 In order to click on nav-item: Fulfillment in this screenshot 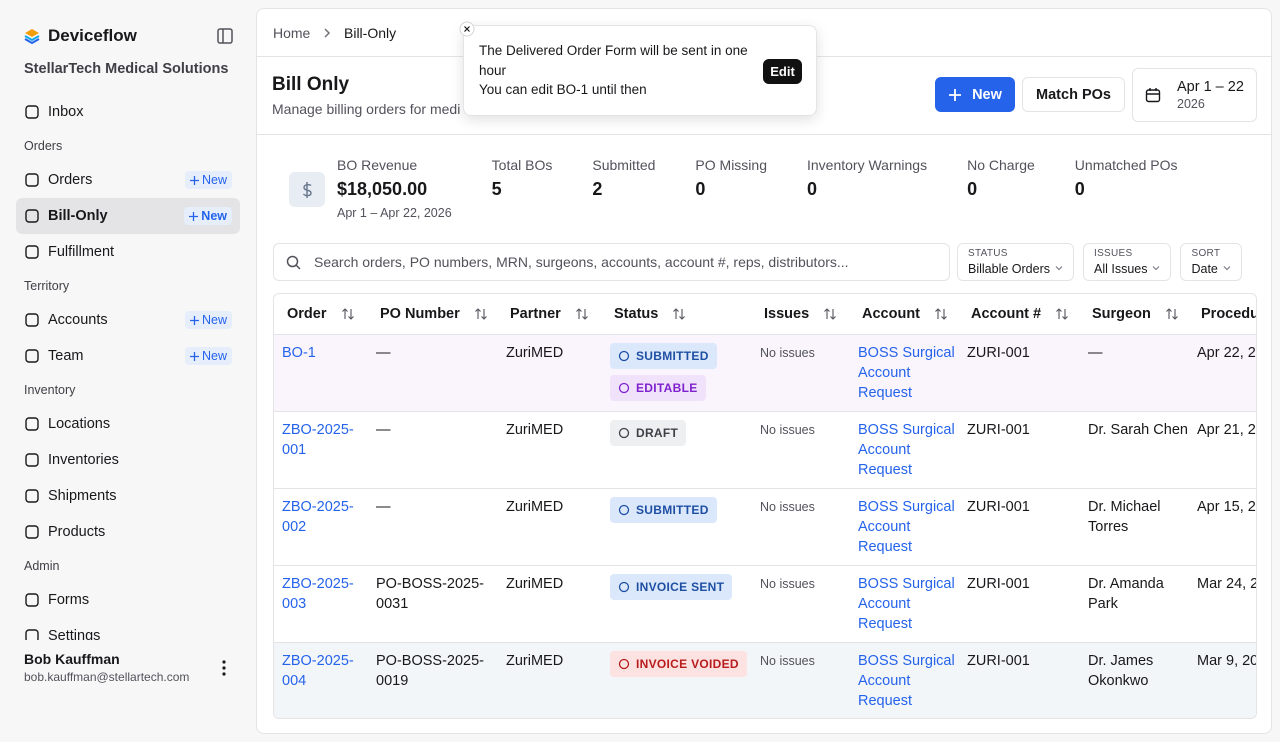, I will do `click(128, 252)`.